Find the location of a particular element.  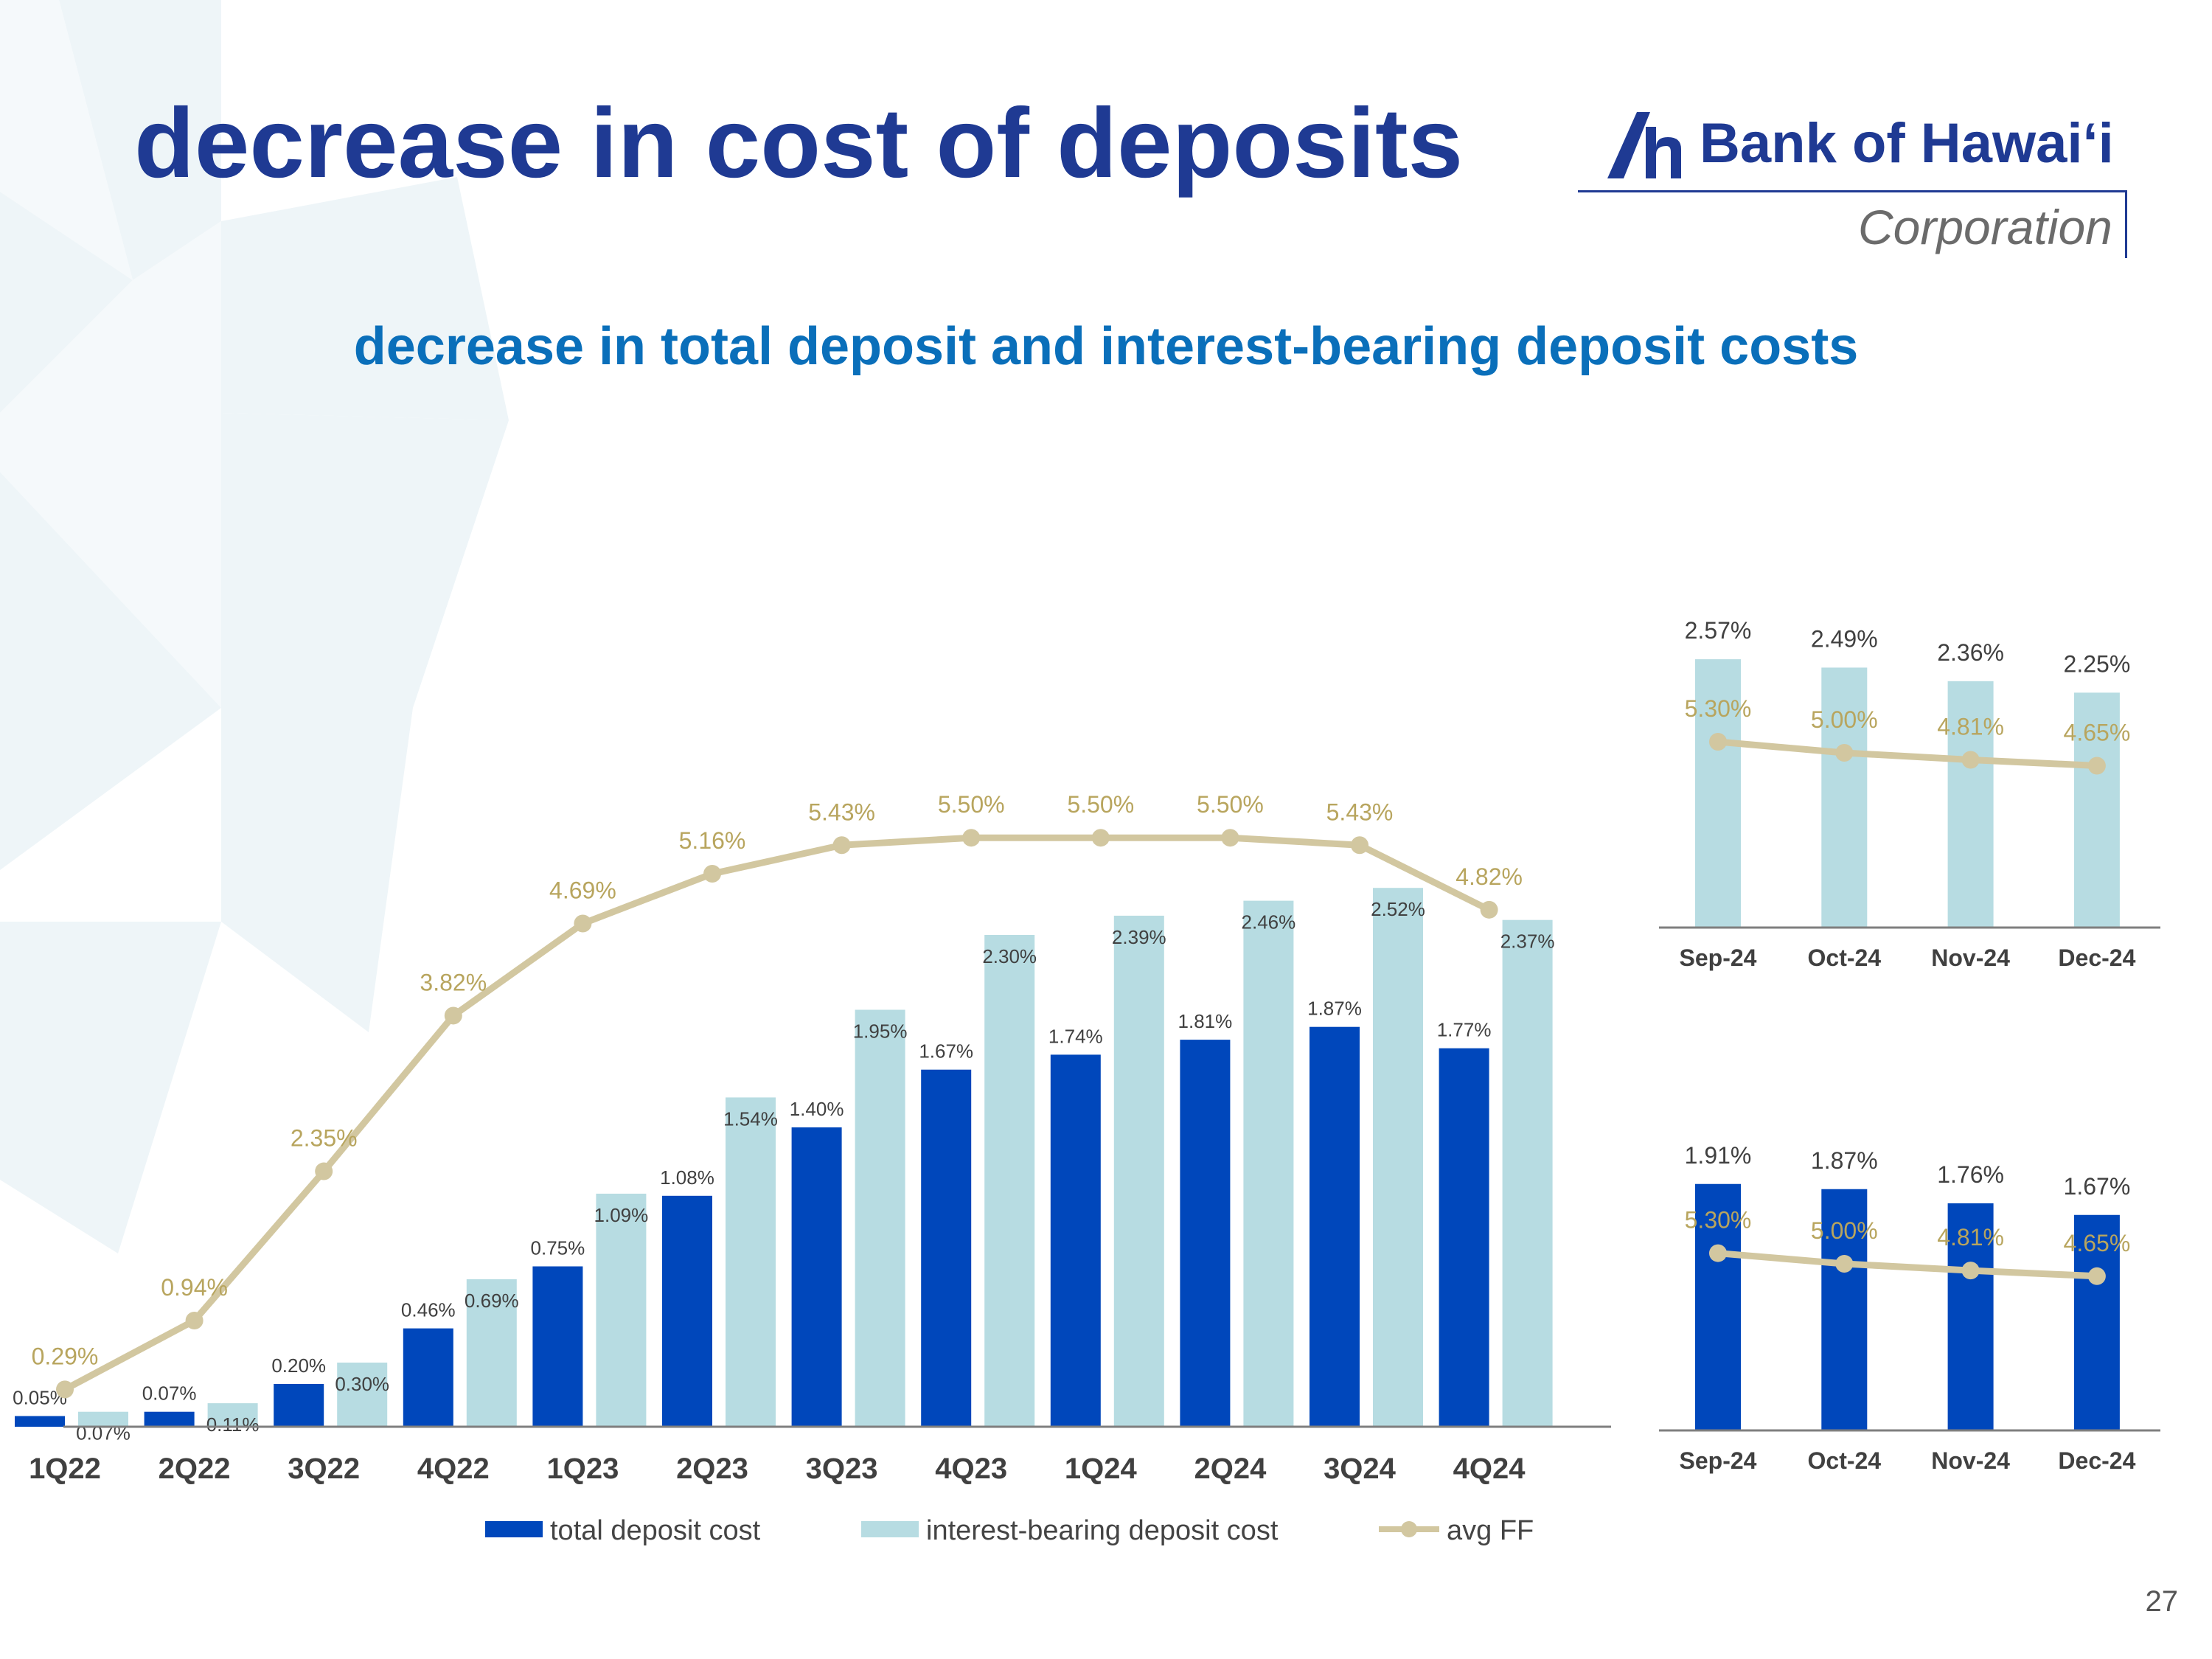

avg-ff-value-label: 4.69% is located at coordinates (582, 890).